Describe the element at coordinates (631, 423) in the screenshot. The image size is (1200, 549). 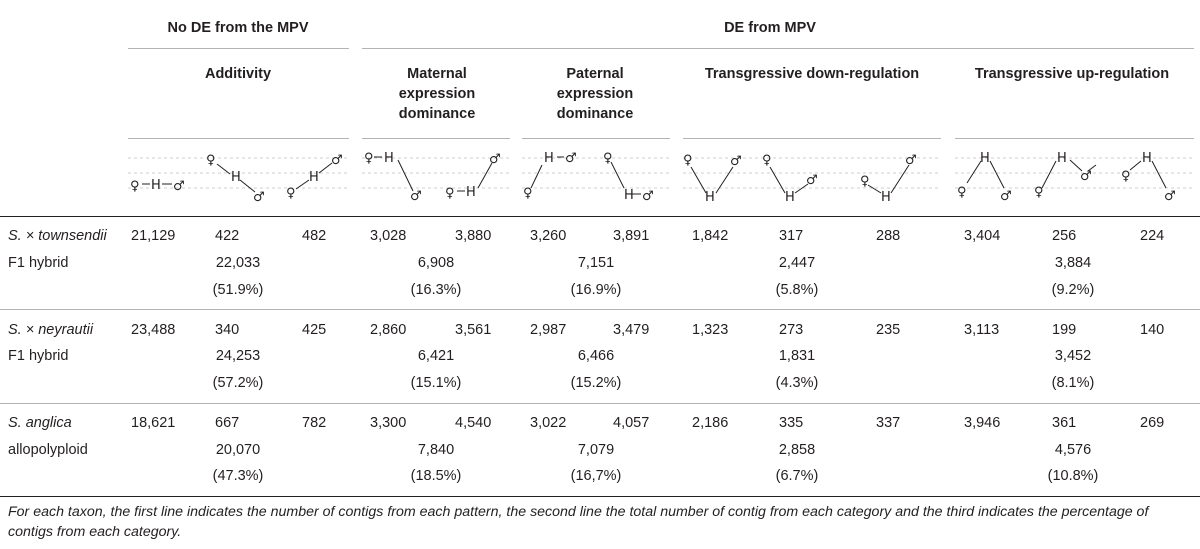
I see `count-cell: 4,057` at that location.